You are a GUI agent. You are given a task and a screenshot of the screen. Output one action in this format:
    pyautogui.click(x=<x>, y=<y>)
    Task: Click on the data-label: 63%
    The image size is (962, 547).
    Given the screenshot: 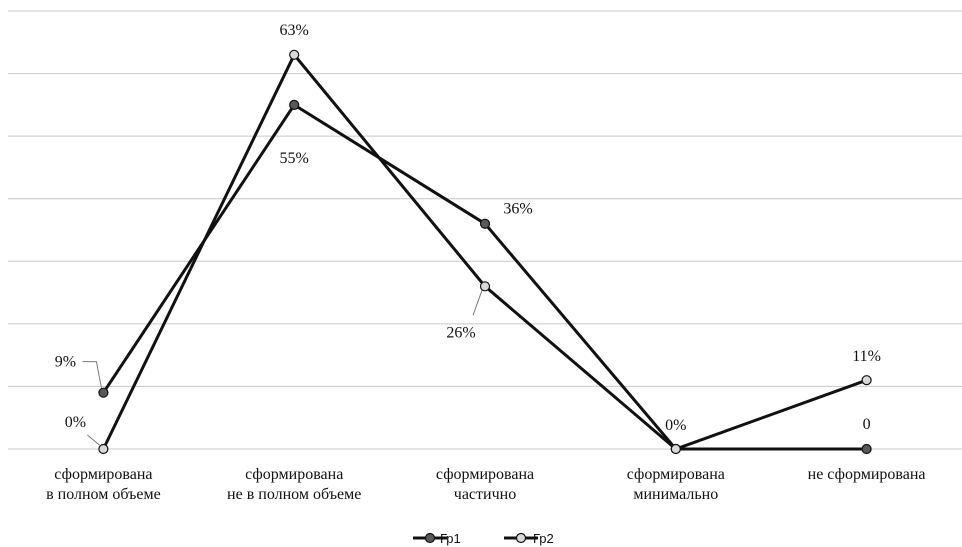 What is the action you would take?
    pyautogui.click(x=294, y=30)
    